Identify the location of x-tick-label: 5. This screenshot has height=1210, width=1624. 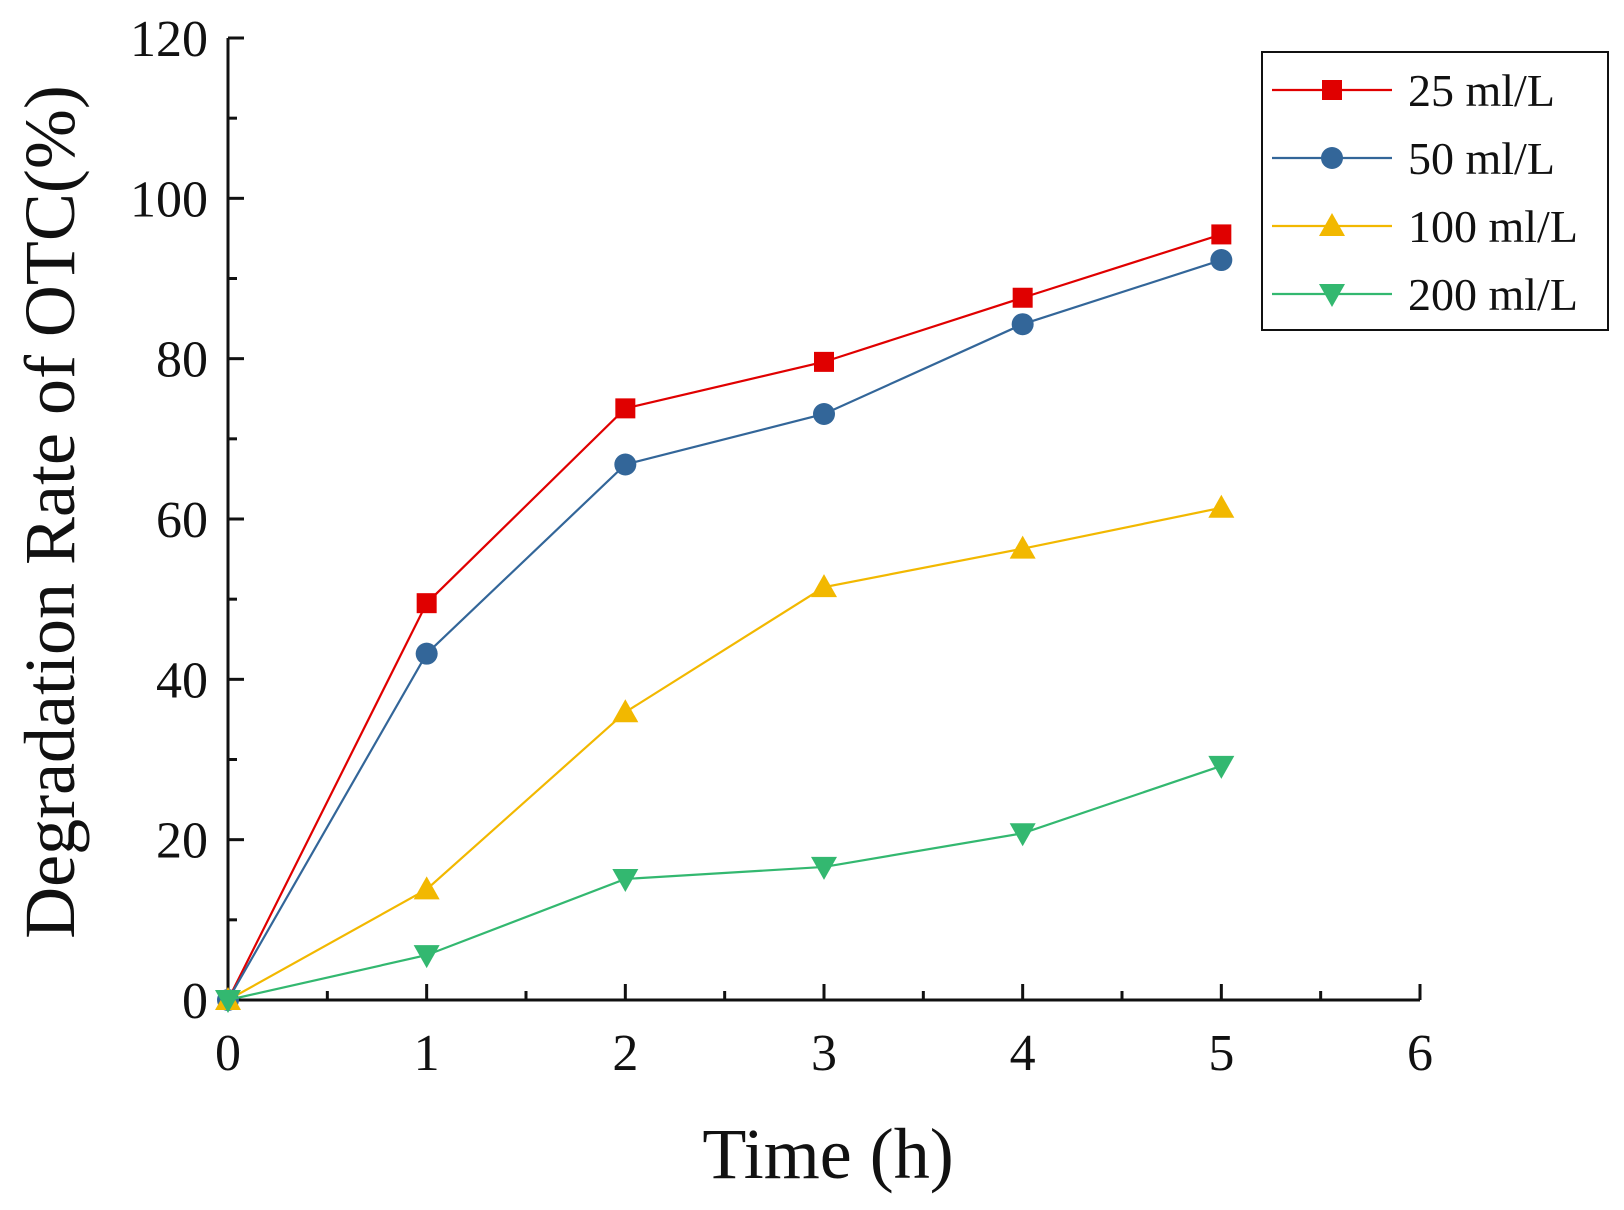
(1221, 1053).